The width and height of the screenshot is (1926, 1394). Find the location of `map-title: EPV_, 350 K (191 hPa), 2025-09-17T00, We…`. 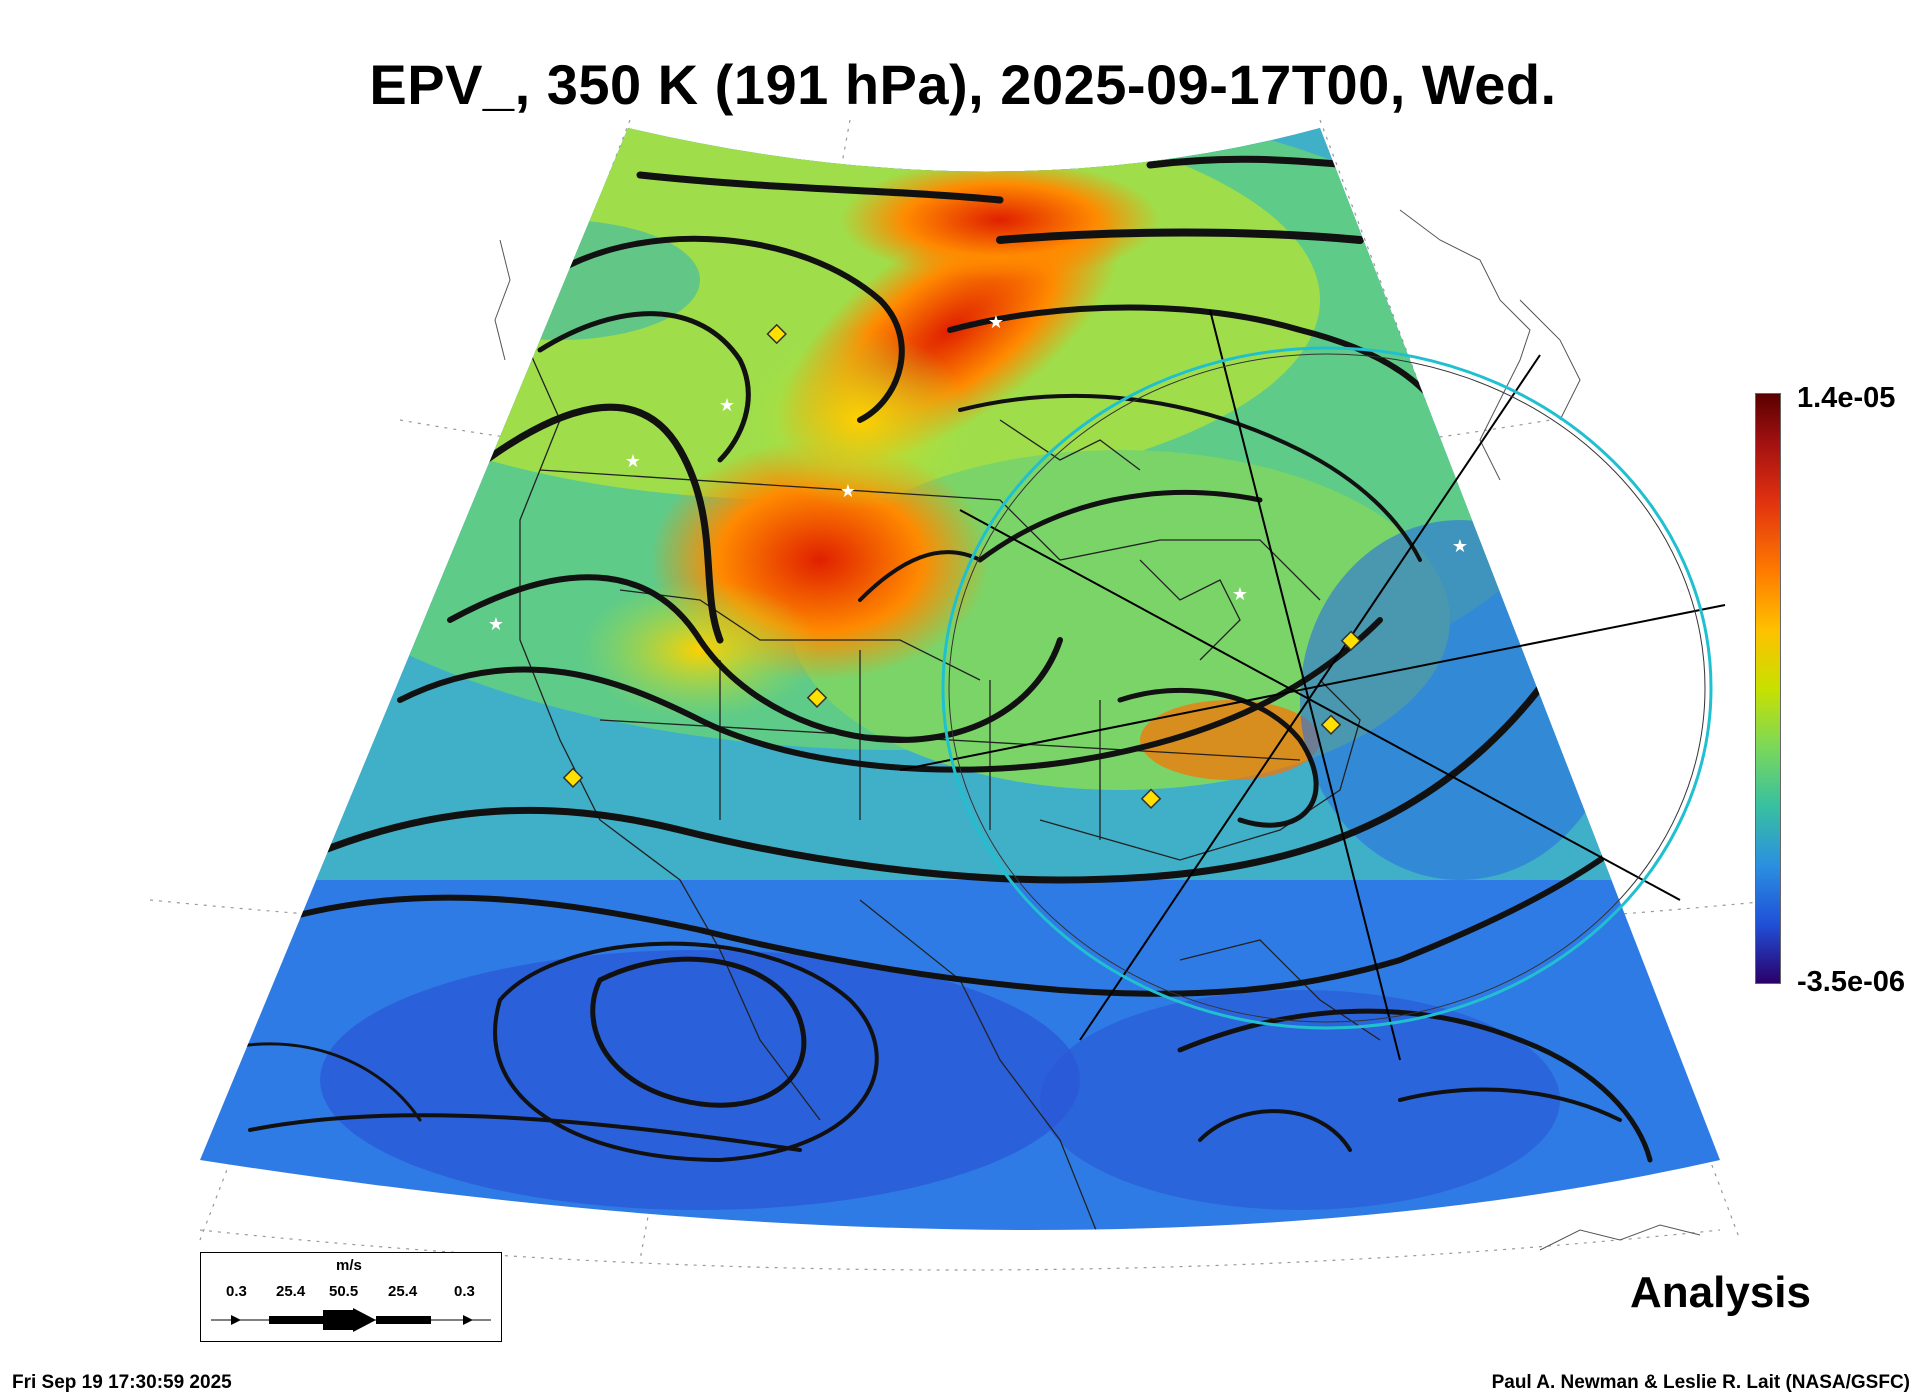

map-title: EPV_, 350 K (191 hPa), 2025-09-17T00, We… is located at coordinates (963, 84).